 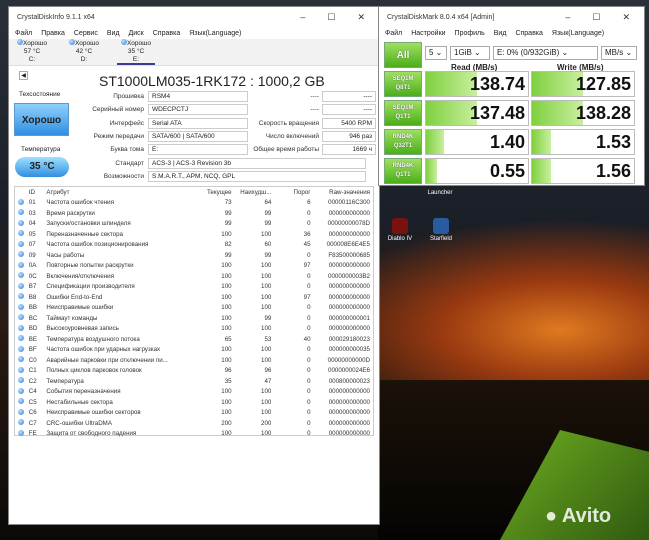 What do you see at coordinates (219, 192) in the screenshot?
I see `column-header: Текущее` at bounding box center [219, 192].